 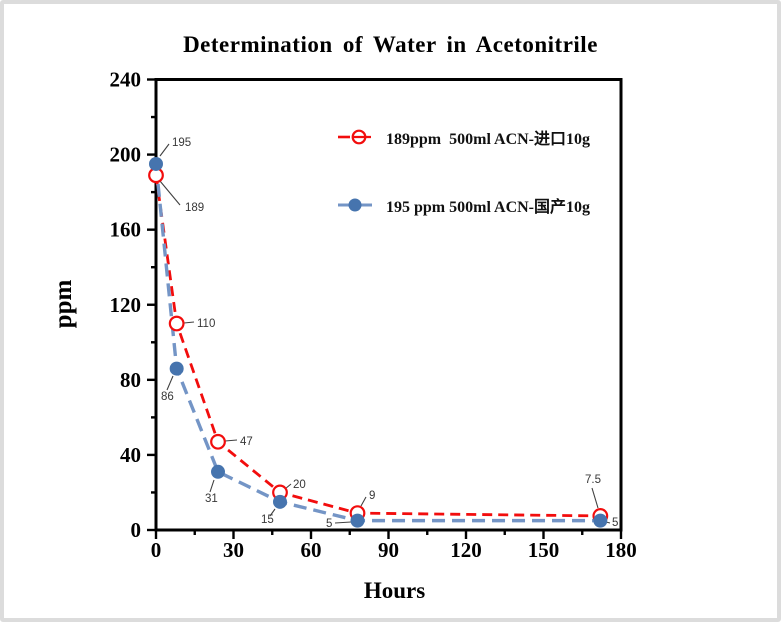 I want to click on y-tick-label: 200, so click(x=126, y=155).